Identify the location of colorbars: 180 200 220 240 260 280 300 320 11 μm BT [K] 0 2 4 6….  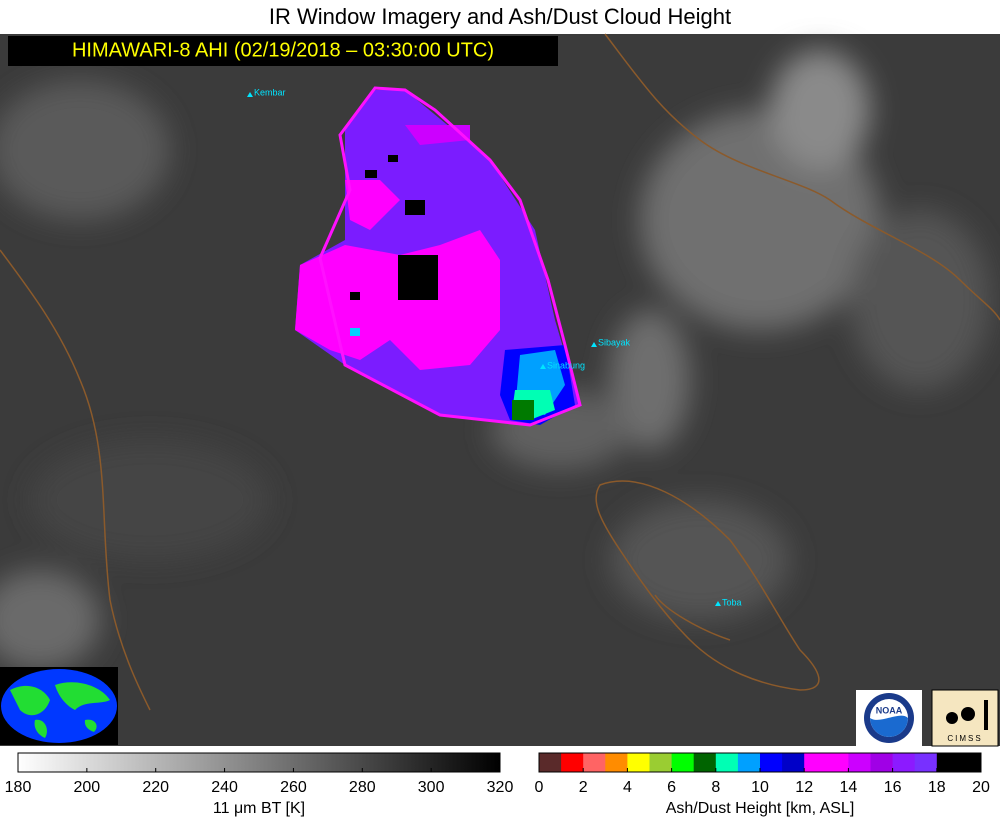
(497, 784).